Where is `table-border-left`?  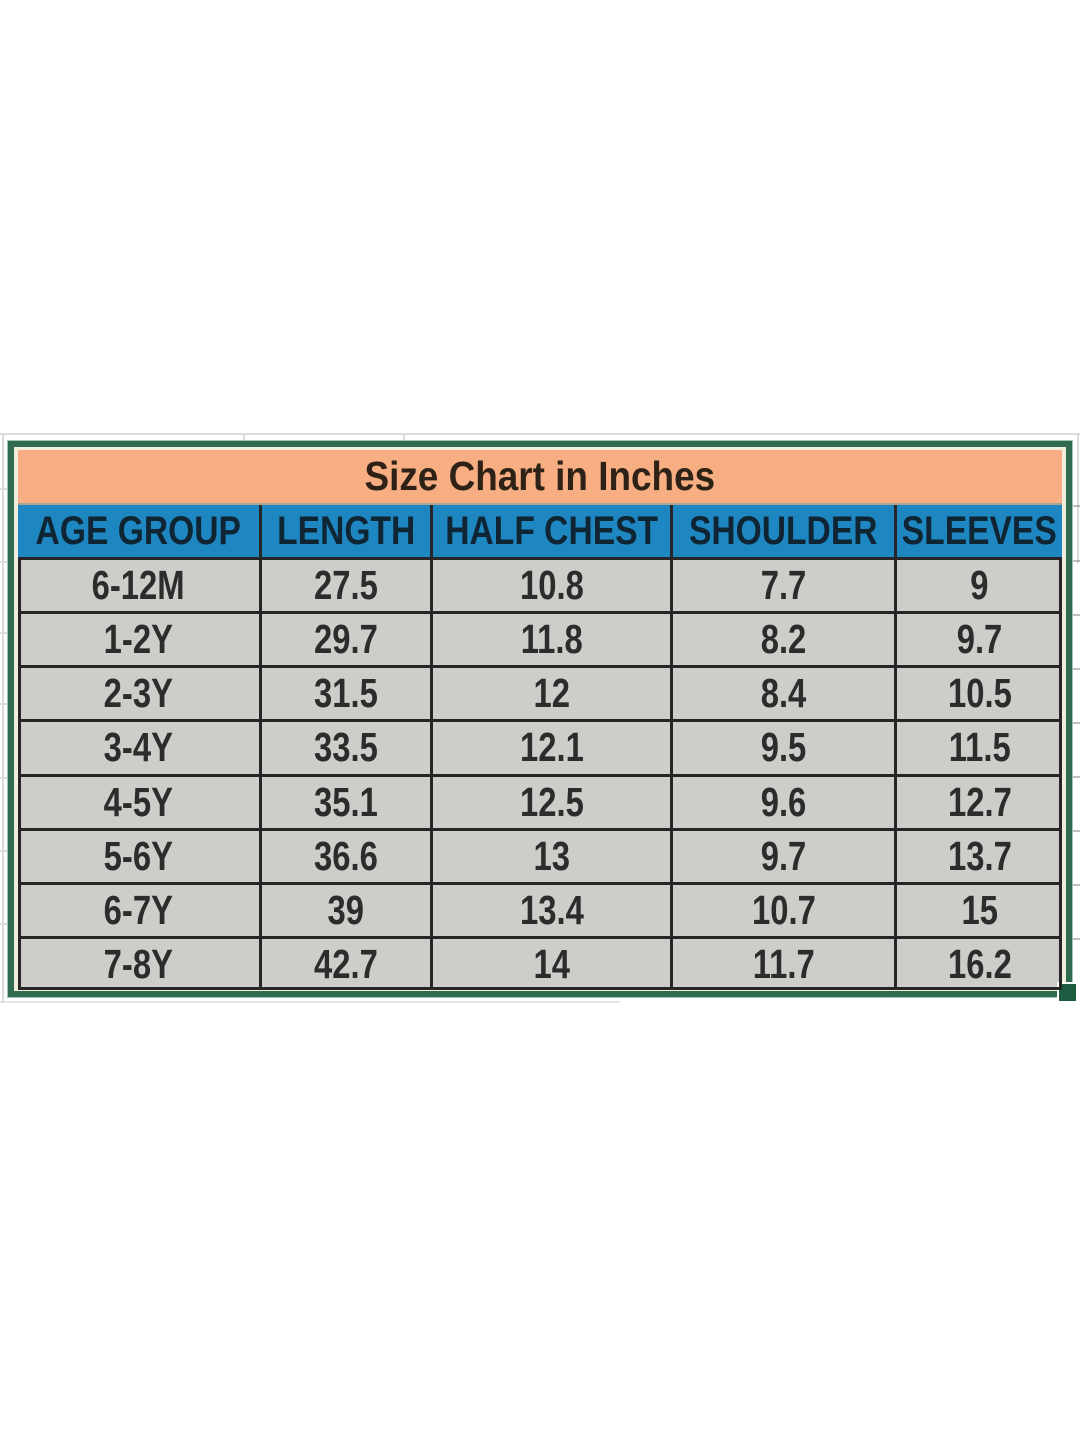 table-border-left is located at coordinates (19, 775).